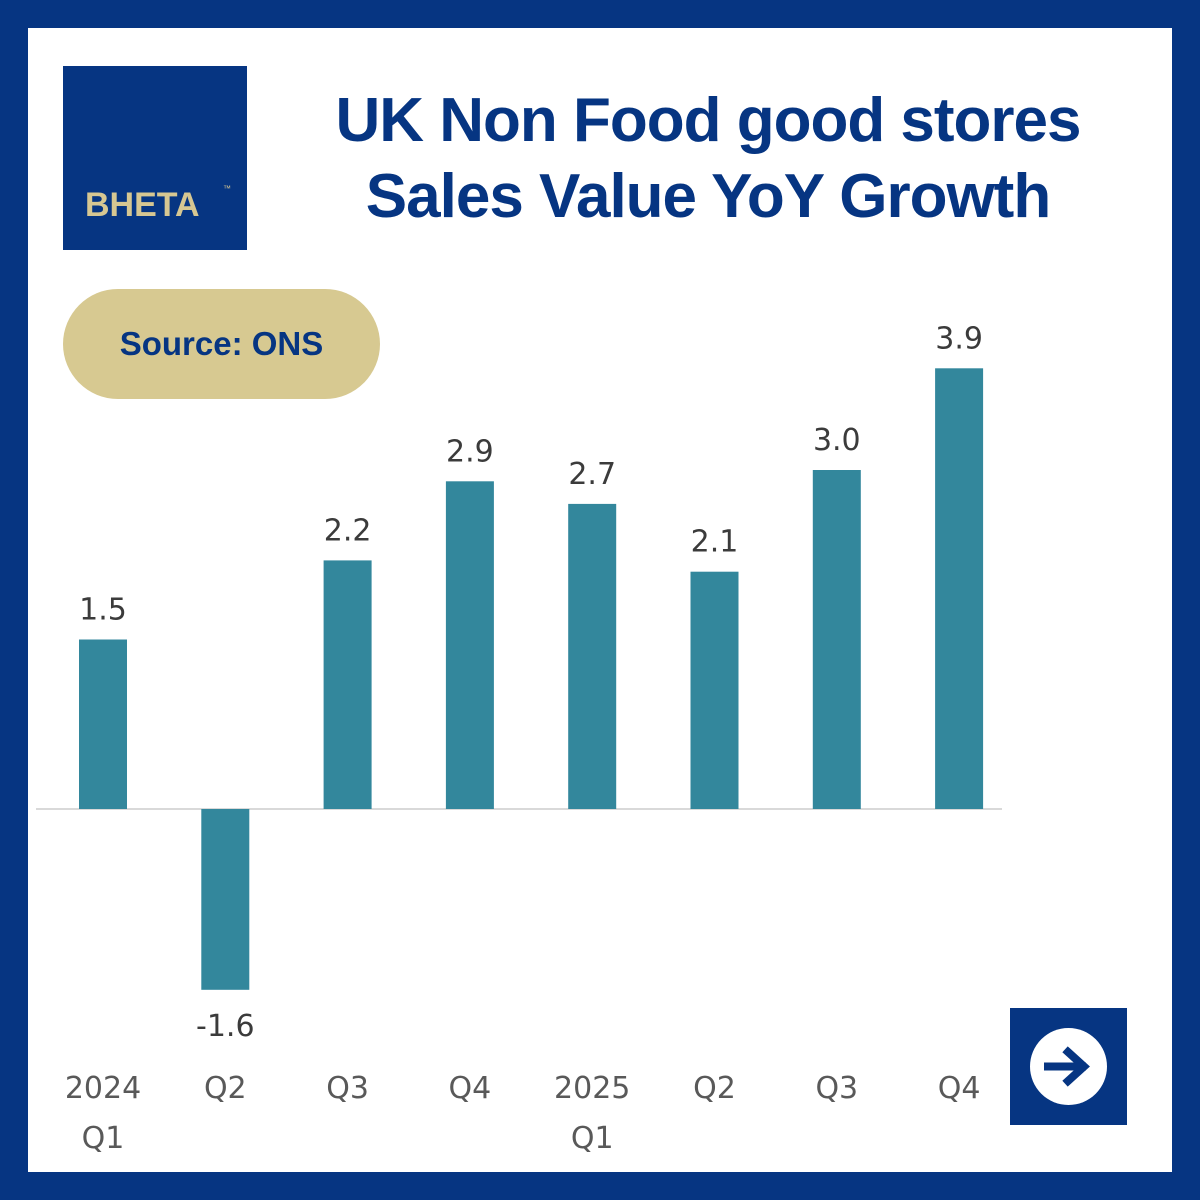  Describe the element at coordinates (592, 1088) in the screenshot. I see `x-tick-label-5-line-1: 2025` at that location.